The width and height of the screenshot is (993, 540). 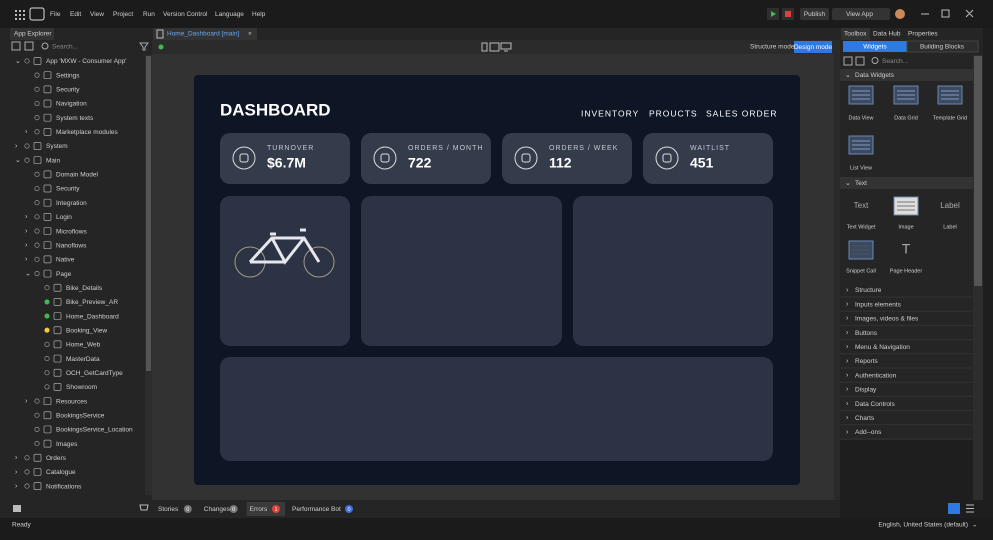 What do you see at coordinates (906, 118) in the screenshot?
I see `tile-label: Data Grid` at bounding box center [906, 118].